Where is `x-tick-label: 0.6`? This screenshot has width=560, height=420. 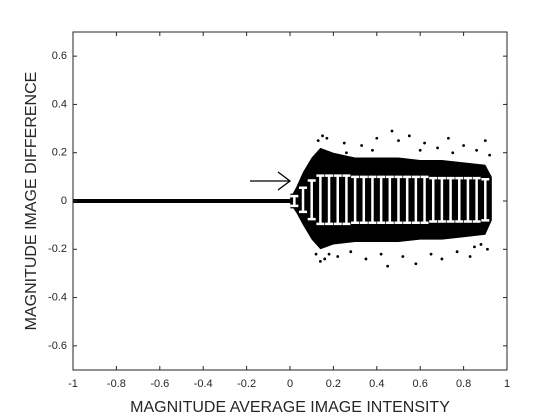 x-tick-label: 0.6 is located at coordinates (420, 384).